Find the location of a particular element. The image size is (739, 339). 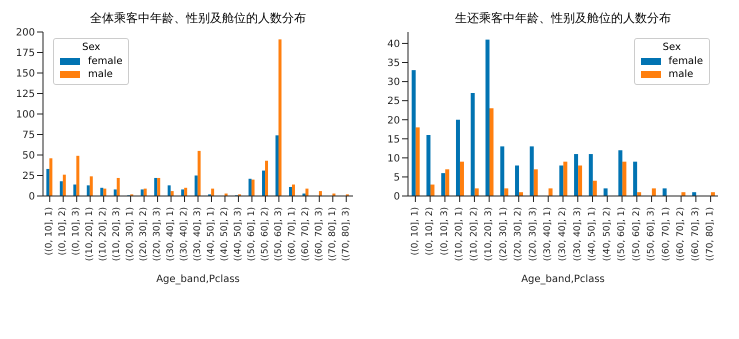

chart-title: 全体乘客中年龄、性别及舱位的人数分布 is located at coordinates (198, 18).